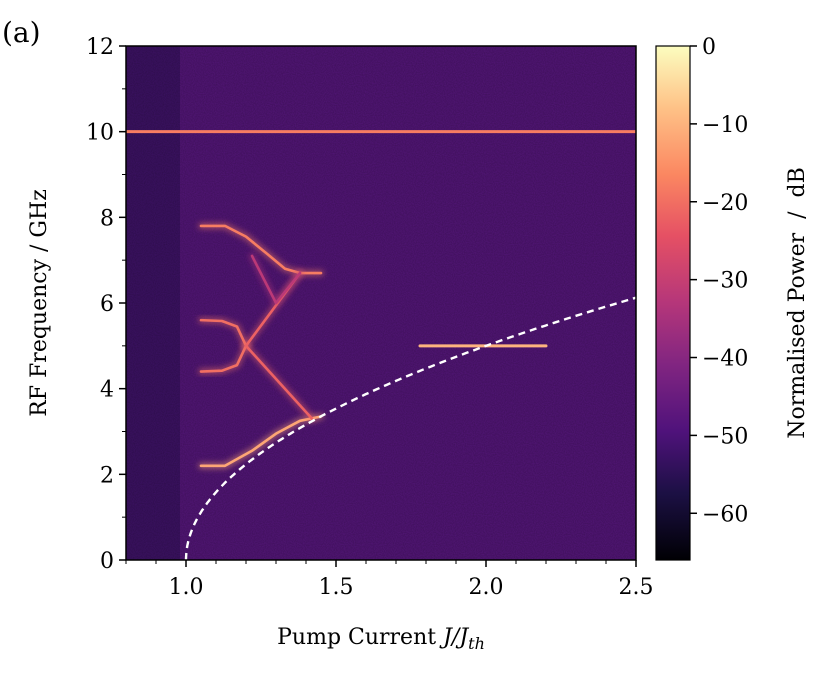 Image resolution: width=822 pixels, height=677 pixels. I want to click on colorbar-ticks: 0 −10 −20 −30 −40 −50 −60, so click(719, 281).